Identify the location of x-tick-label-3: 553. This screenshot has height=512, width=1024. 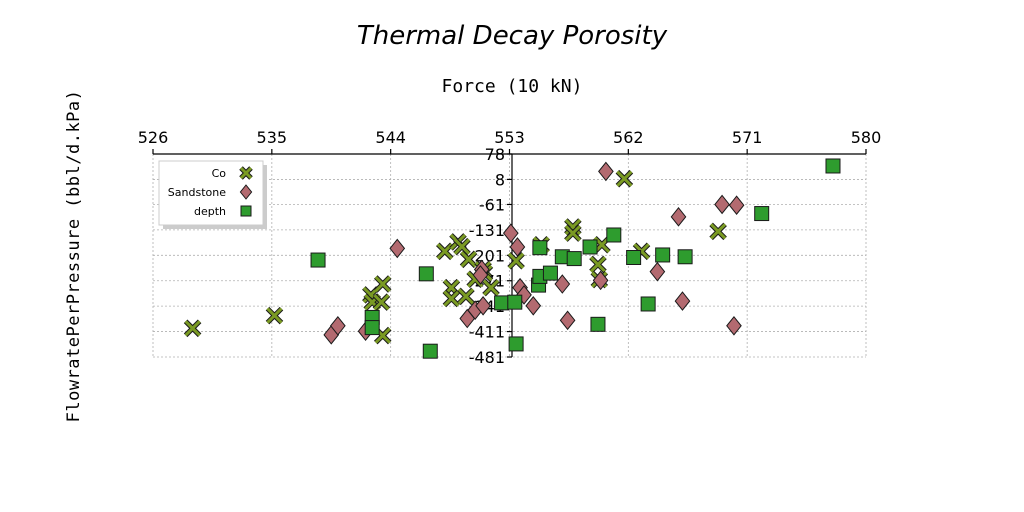
(509, 137).